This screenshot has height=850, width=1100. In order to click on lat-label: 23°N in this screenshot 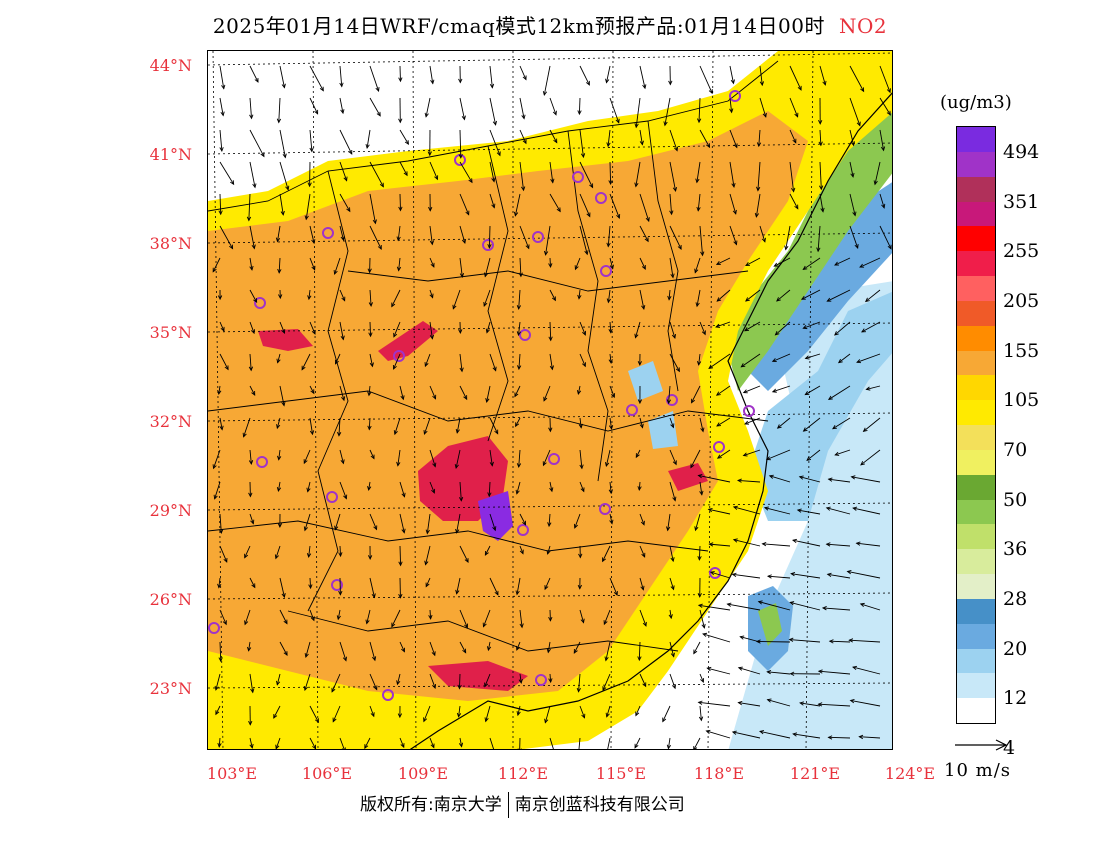, I will do `click(170, 688)`.